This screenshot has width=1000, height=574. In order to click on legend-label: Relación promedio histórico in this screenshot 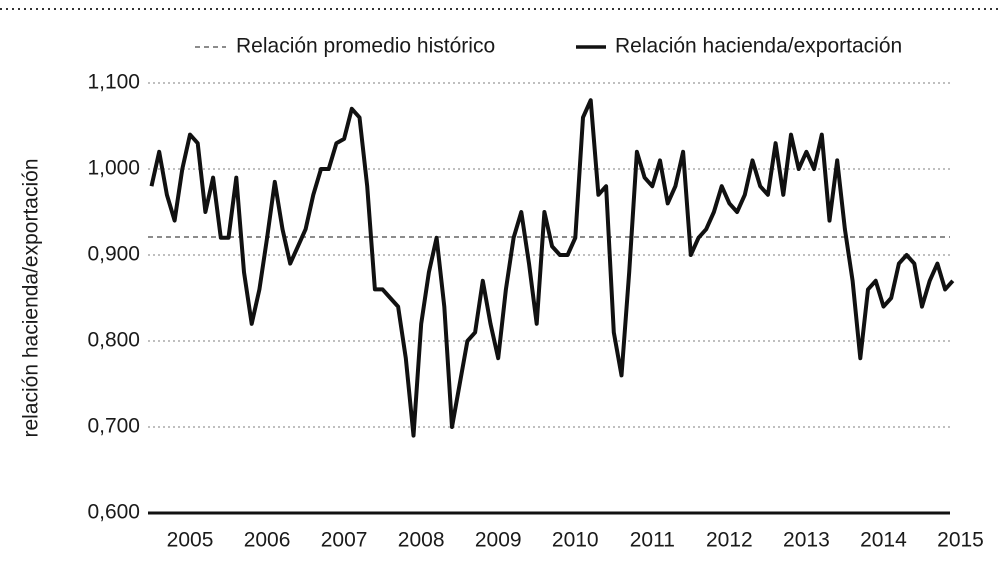, I will do `click(365, 46)`.